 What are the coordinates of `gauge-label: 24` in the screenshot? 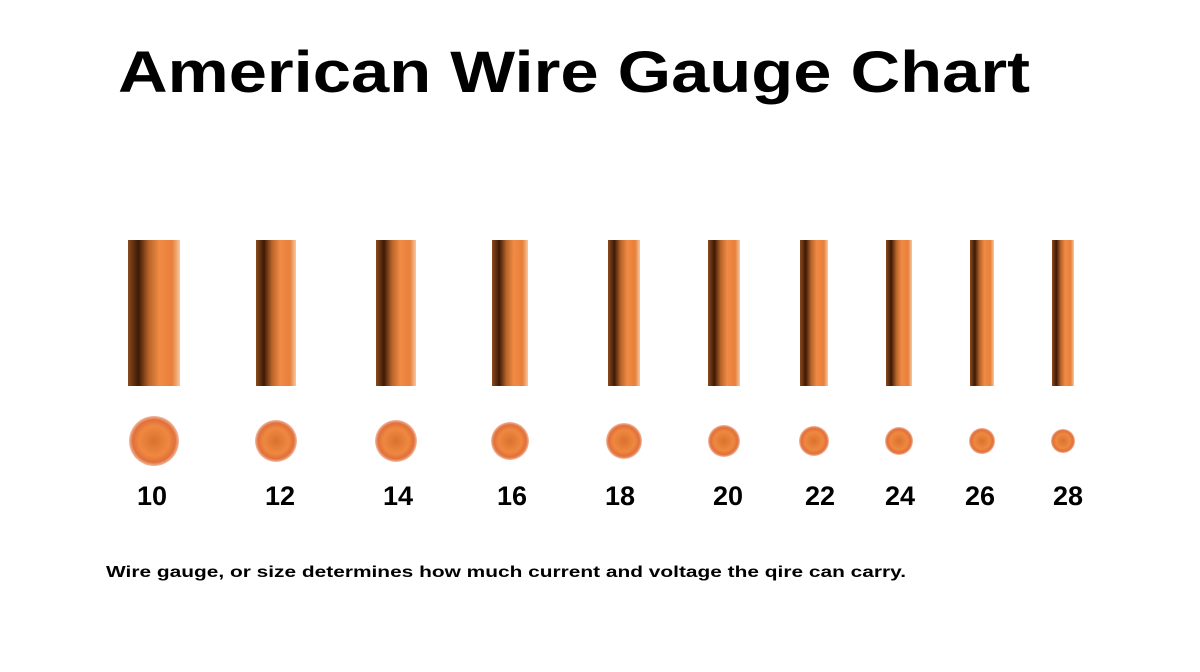 It's located at (900, 496).